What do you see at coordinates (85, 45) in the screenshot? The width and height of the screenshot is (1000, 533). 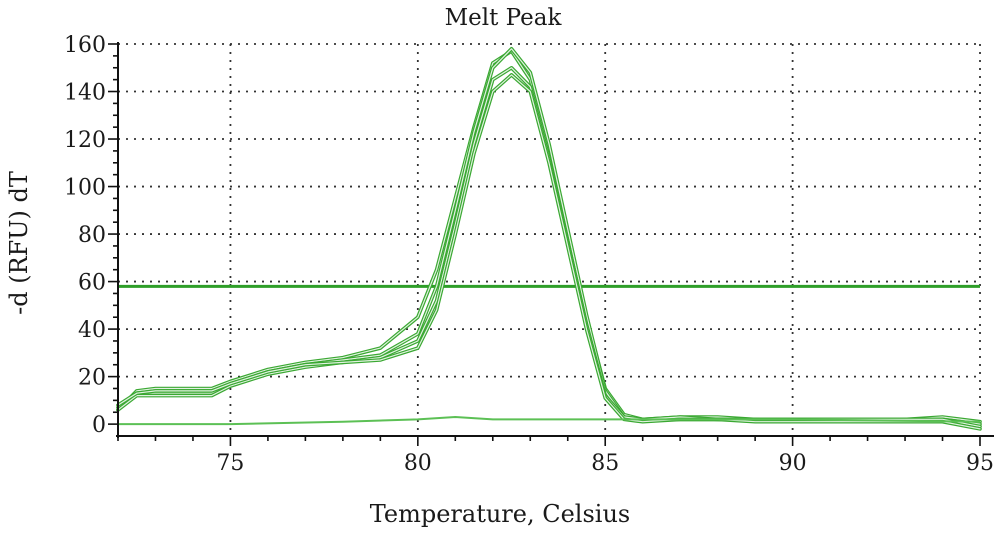 I see `y-tick-label: 160` at bounding box center [85, 45].